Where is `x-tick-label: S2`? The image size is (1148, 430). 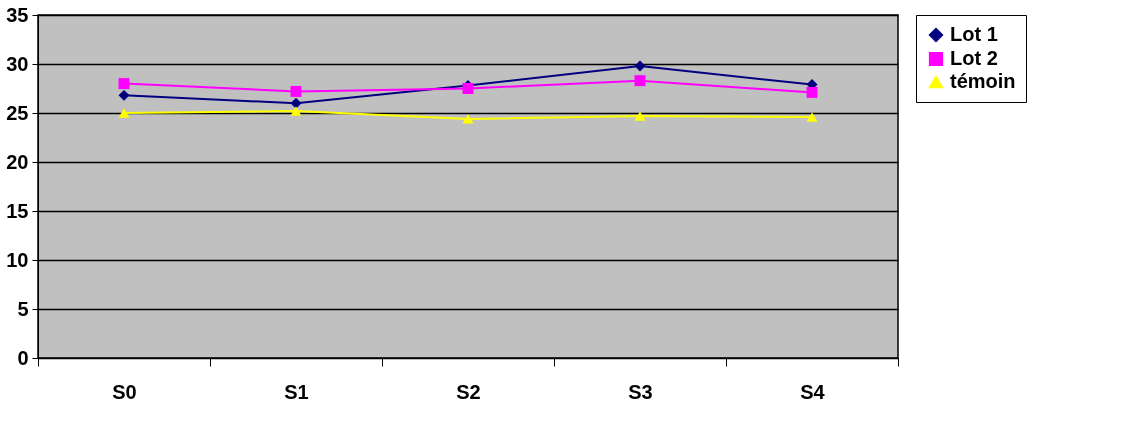 x-tick-label: S2 is located at coordinates (468, 391).